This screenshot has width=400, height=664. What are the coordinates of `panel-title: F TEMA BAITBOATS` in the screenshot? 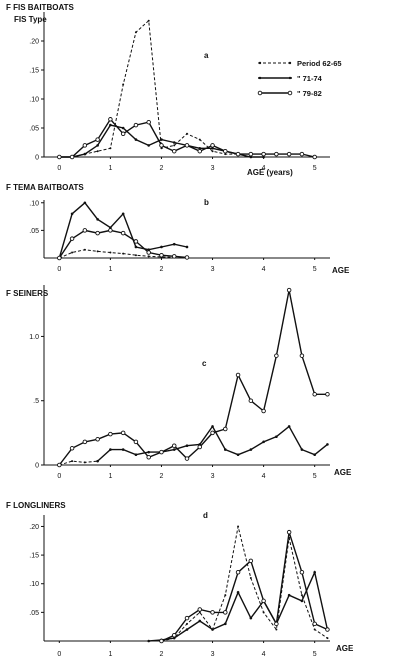 It's located at (45, 187).